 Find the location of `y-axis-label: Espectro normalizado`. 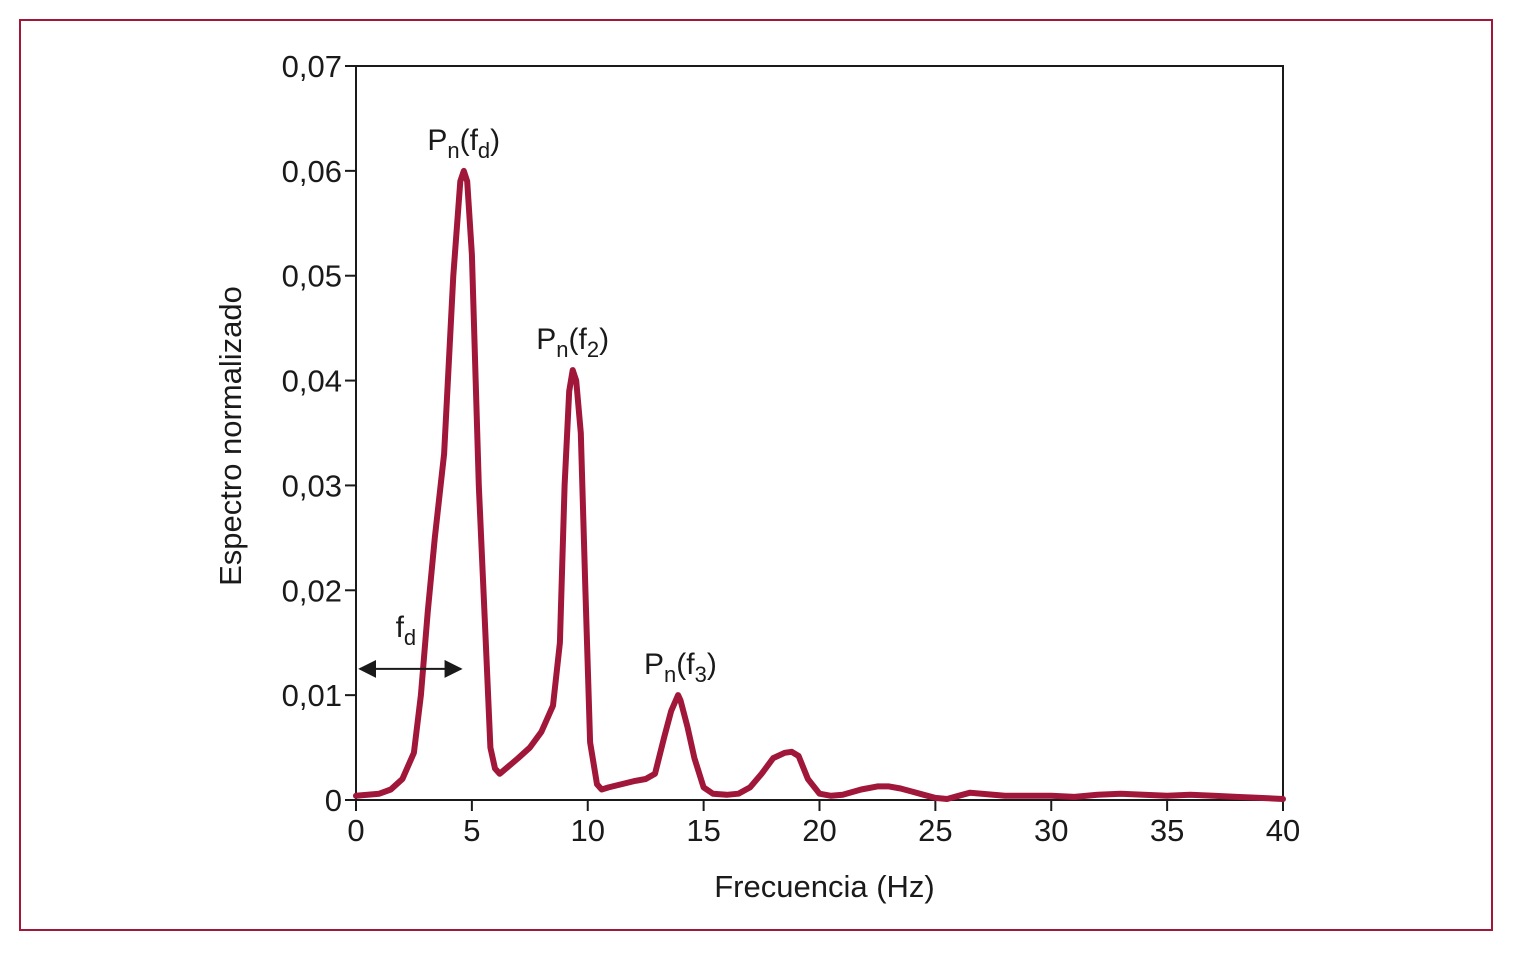

y-axis-label: Espectro normalizado is located at coordinates (230, 436).